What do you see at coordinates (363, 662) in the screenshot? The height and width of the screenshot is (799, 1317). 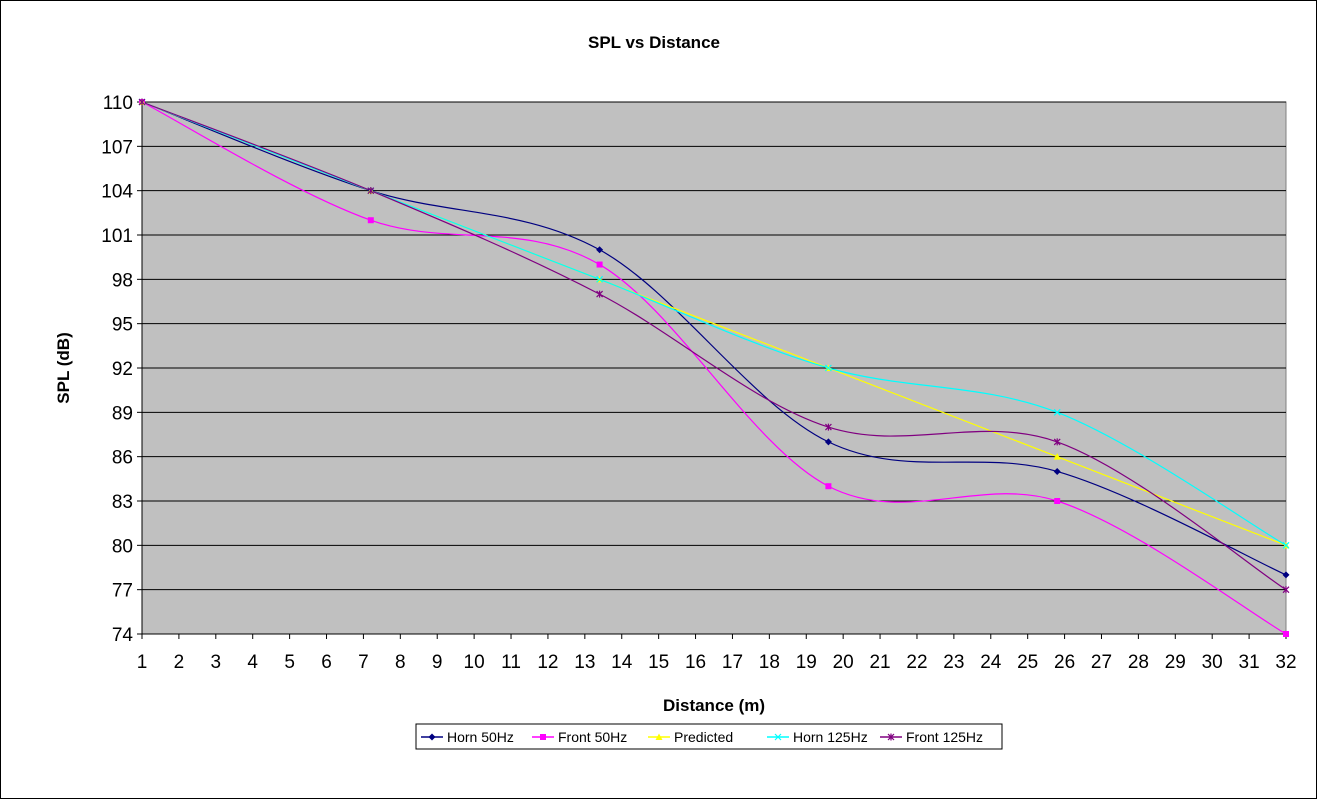 I see `x-tick-label: 7` at bounding box center [363, 662].